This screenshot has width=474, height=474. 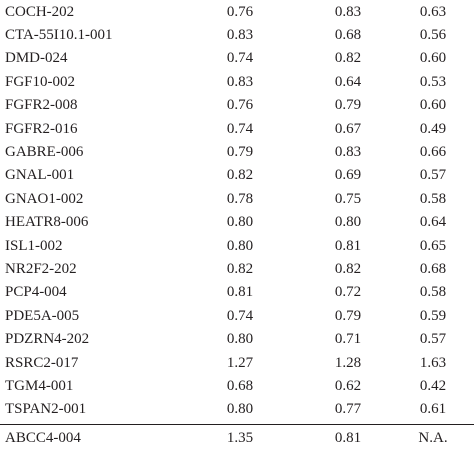 I want to click on value-cell: 0.72, so click(x=348, y=292).